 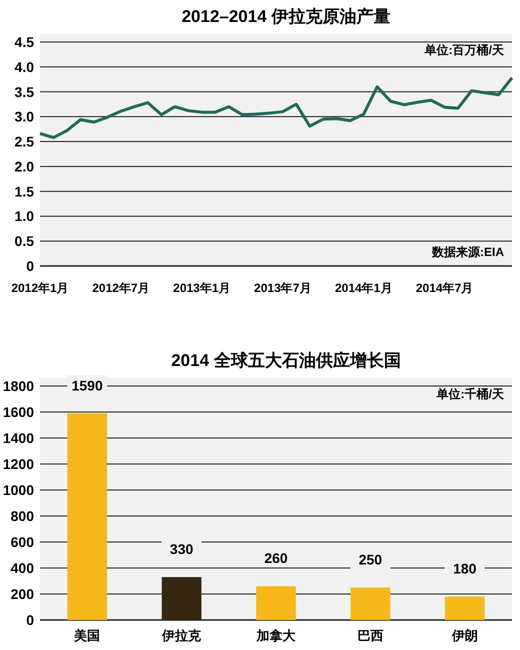 I want to click on data-label: 250, so click(x=370, y=560).